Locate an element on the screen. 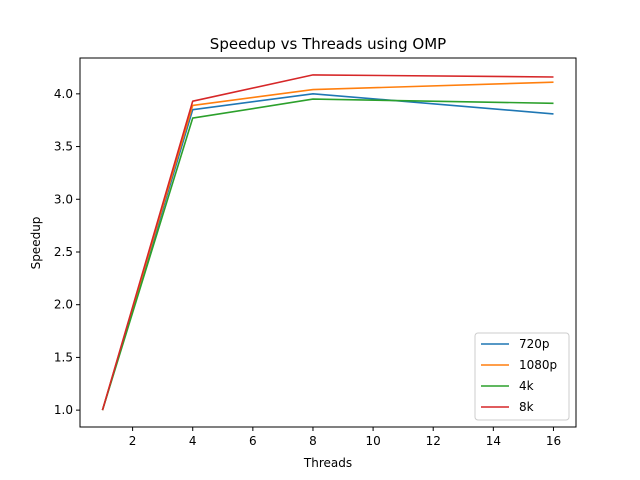  x-tick-label: 12 is located at coordinates (433, 441).